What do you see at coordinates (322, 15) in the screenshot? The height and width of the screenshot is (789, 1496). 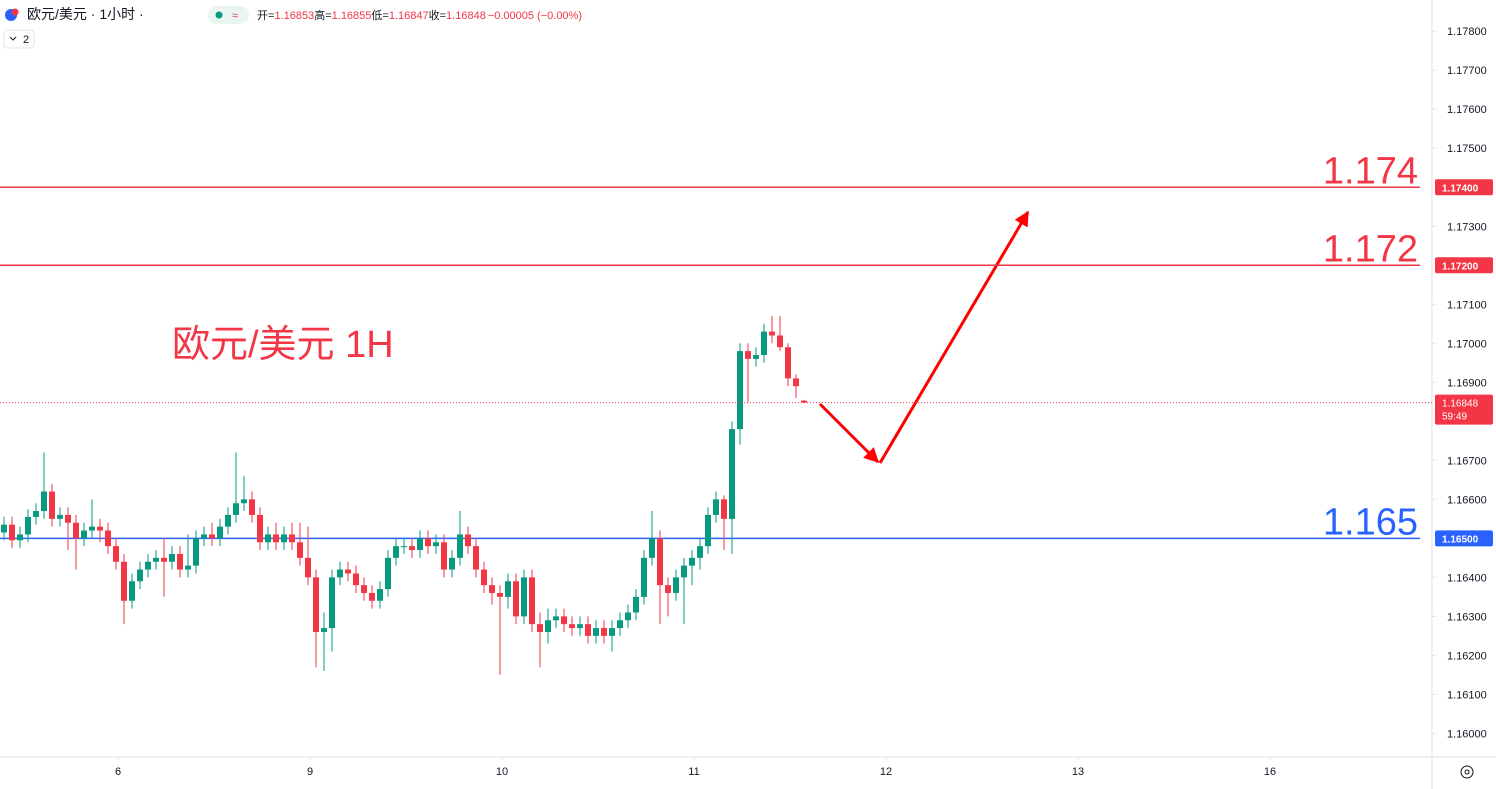 I see `ohlc-label: 高=` at bounding box center [322, 15].